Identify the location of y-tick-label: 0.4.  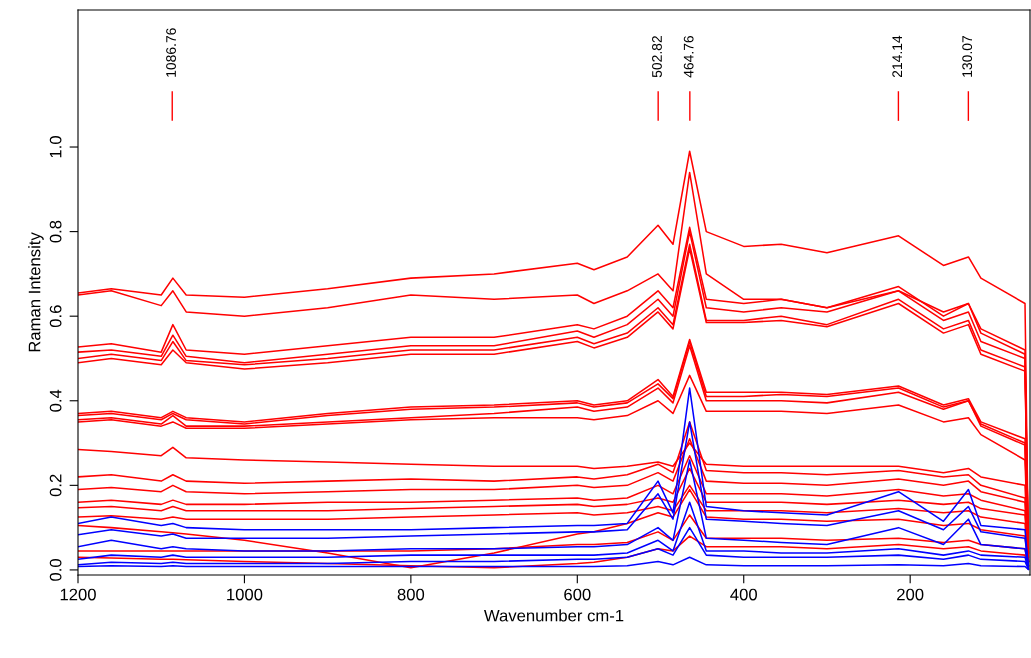
(55, 400).